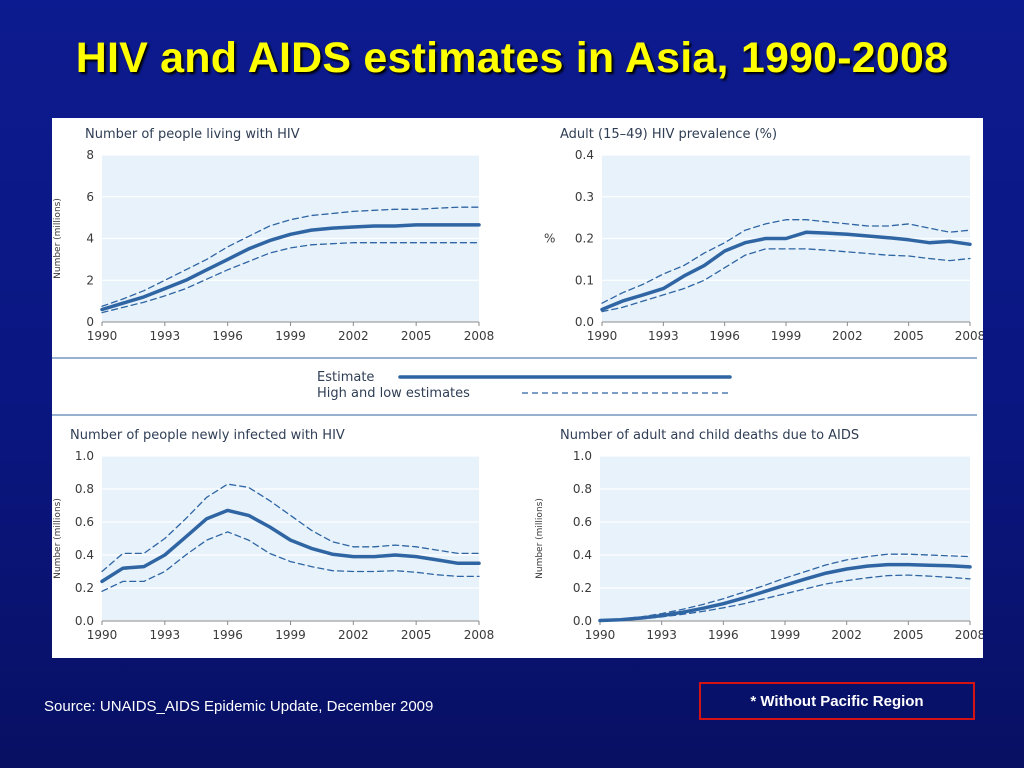 The image size is (1024, 768). Describe the element at coordinates (584, 280) in the screenshot. I see `y-tick-label: 0.1` at that location.